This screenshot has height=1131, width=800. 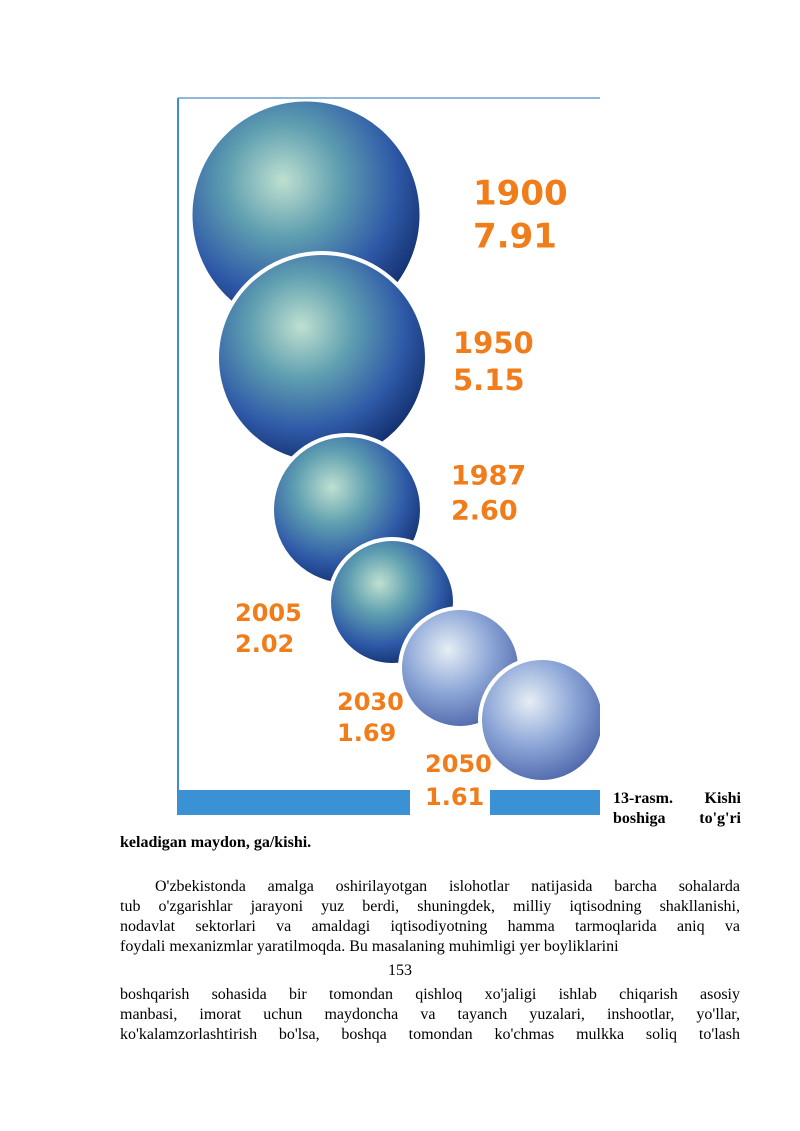 I want to click on year-label: 2005, so click(x=268, y=613).